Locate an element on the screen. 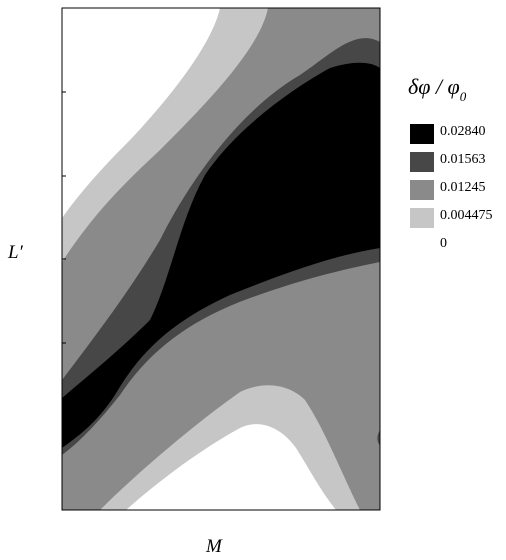 This screenshot has height=560, width=506. legend-title-main: δφ / φ is located at coordinates (434, 86).